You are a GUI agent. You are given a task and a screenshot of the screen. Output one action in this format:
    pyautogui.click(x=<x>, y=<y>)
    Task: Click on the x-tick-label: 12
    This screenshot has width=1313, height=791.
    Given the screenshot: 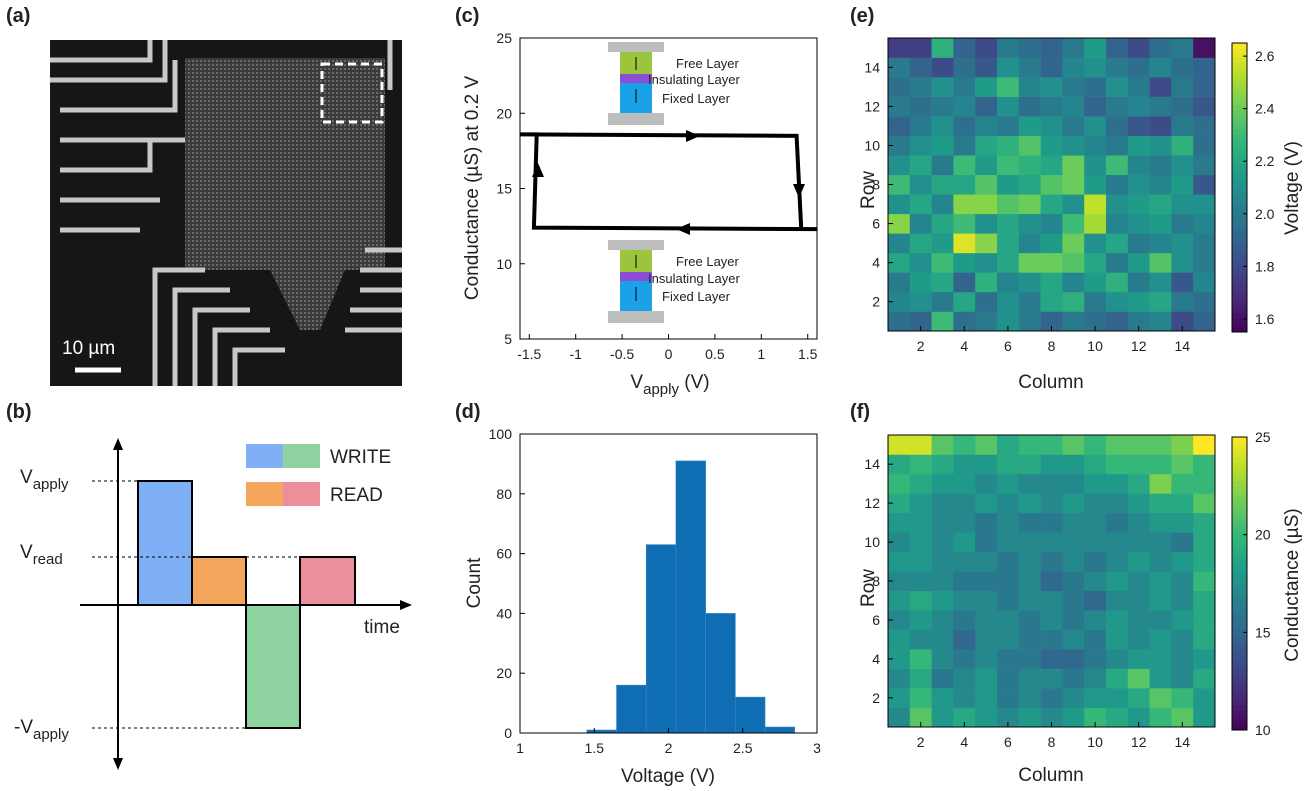 What is the action you would take?
    pyautogui.click(x=1139, y=742)
    